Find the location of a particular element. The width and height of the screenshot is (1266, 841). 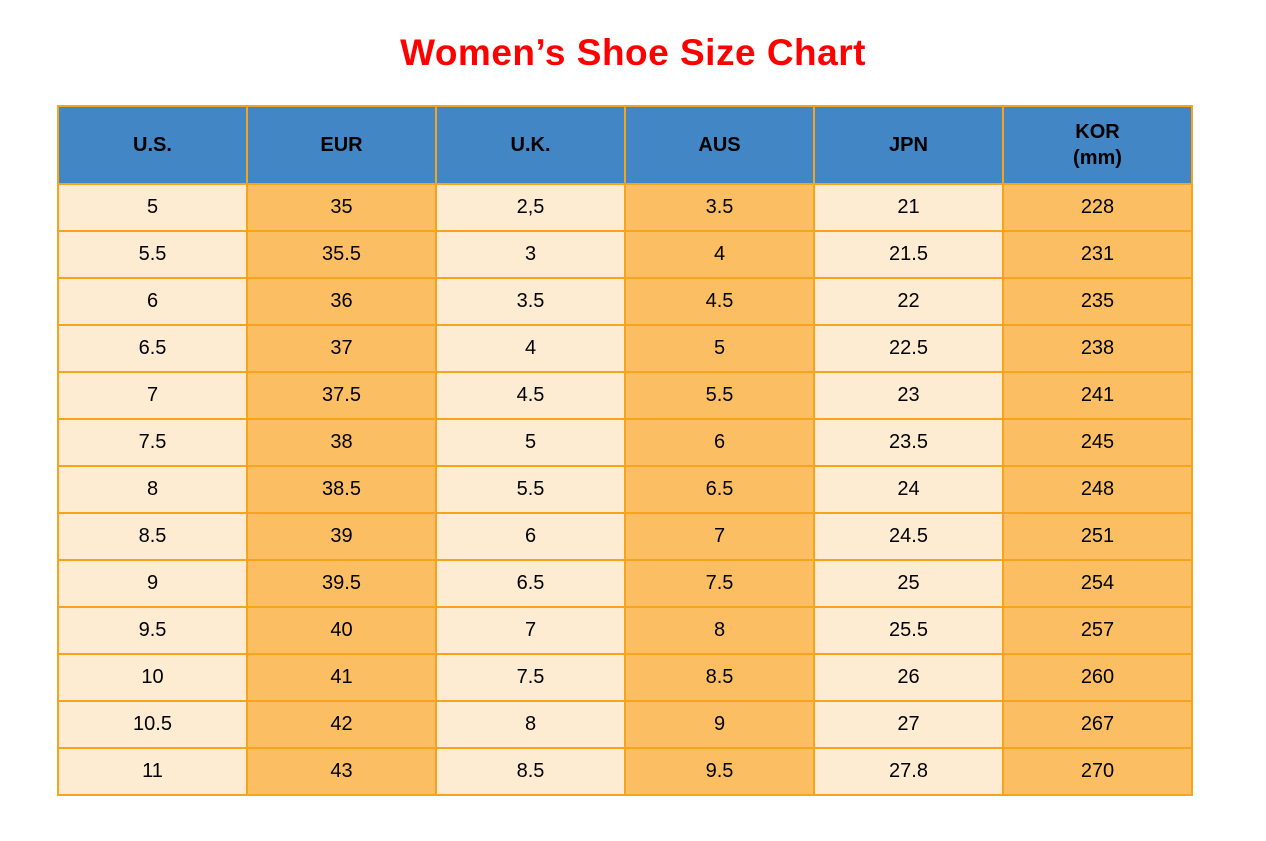

size-cell: 39.5 is located at coordinates (341, 583).